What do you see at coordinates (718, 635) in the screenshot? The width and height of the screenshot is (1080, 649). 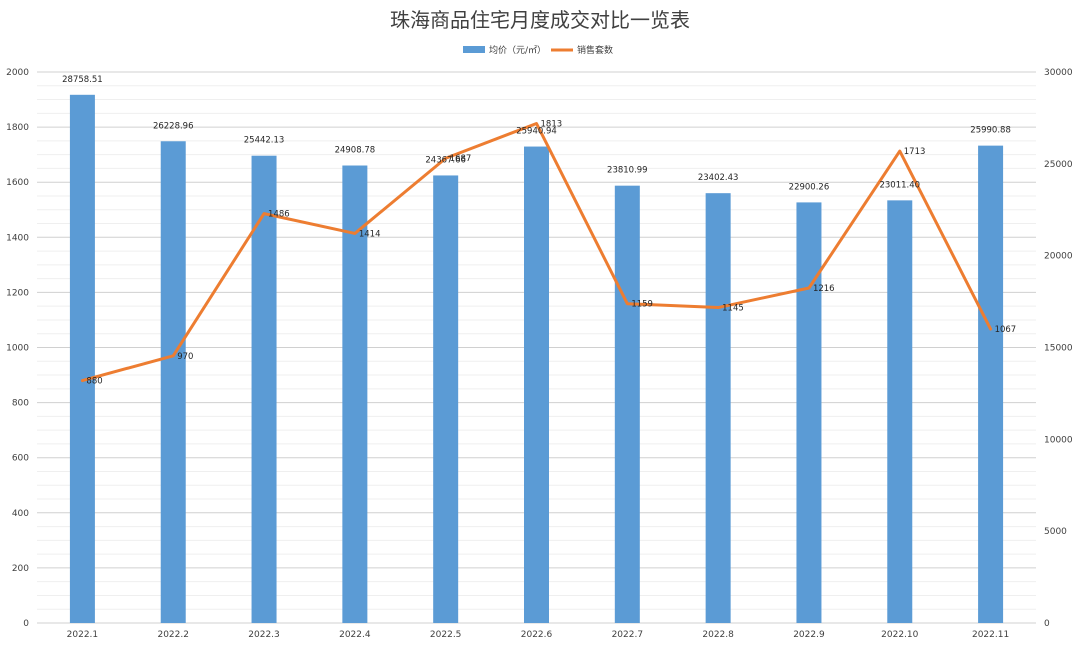 I see `x-tick-label: 2022.8` at bounding box center [718, 635].